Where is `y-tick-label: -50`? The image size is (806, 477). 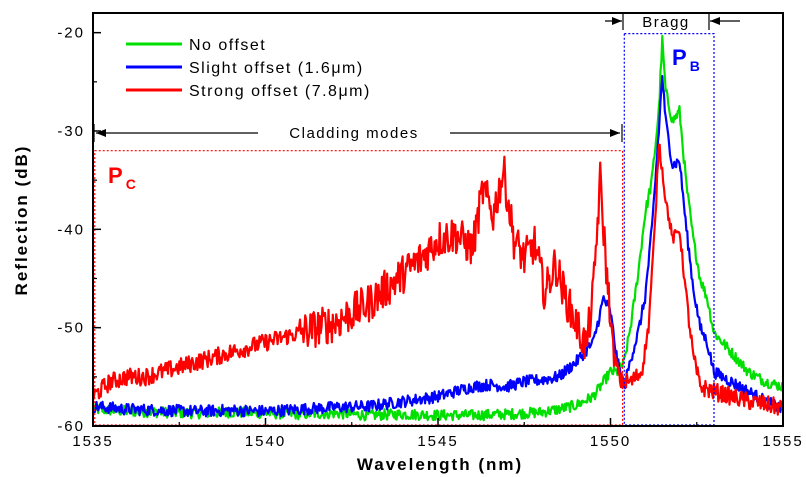
y-tick-label: -50 is located at coordinates (71, 328).